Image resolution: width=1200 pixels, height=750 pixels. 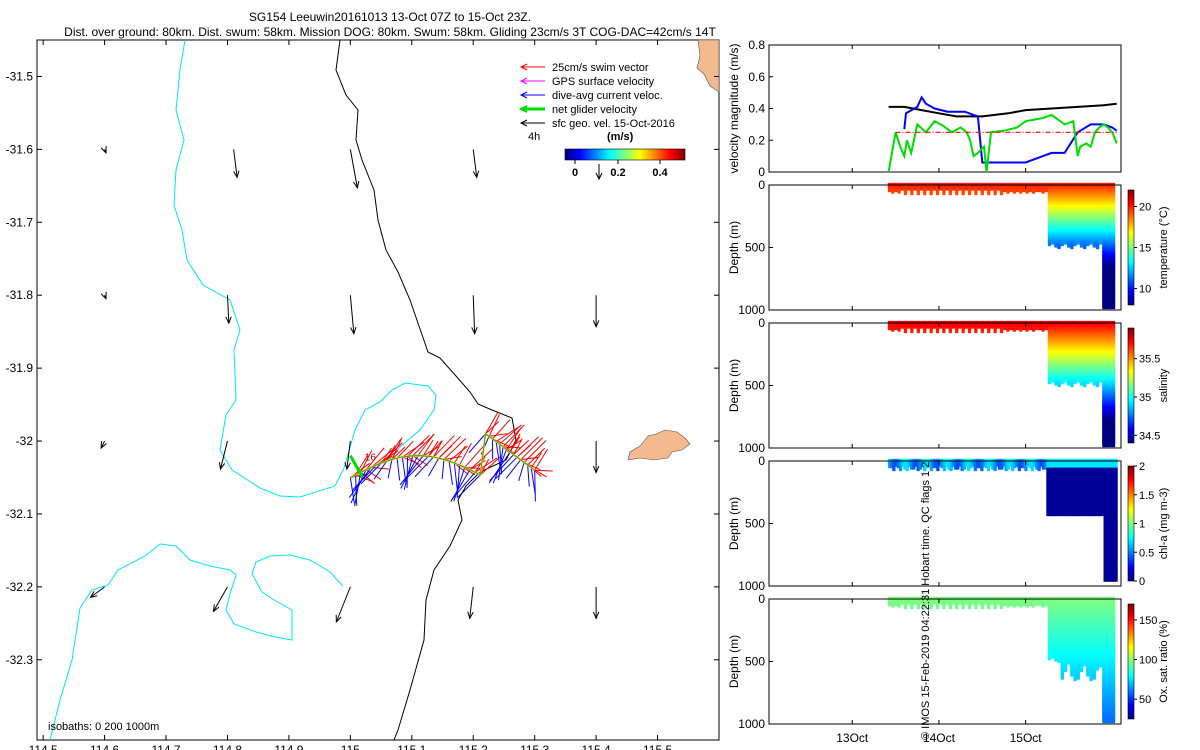 What do you see at coordinates (756, 109) in the screenshot?
I see `y-tick-label: 0.4` at bounding box center [756, 109].